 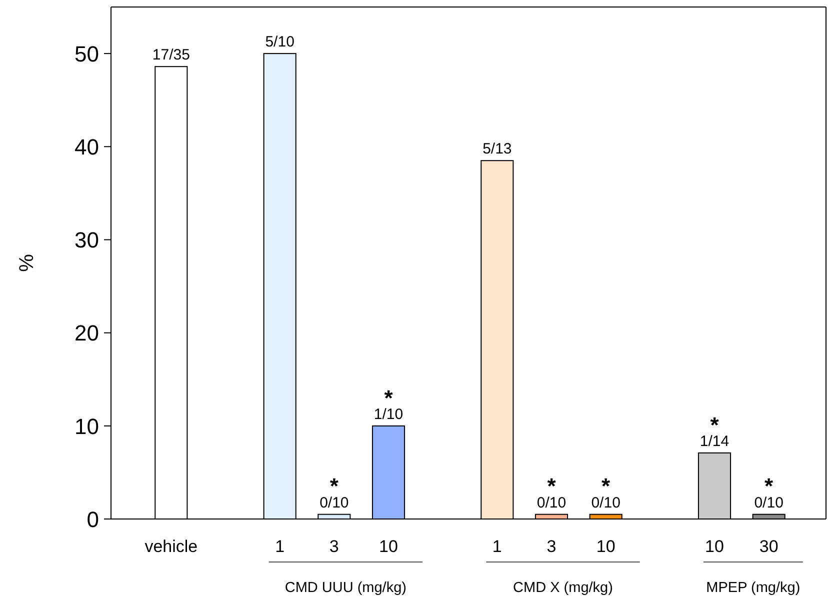 I want to click on annotation: 5/13, so click(x=497, y=149).